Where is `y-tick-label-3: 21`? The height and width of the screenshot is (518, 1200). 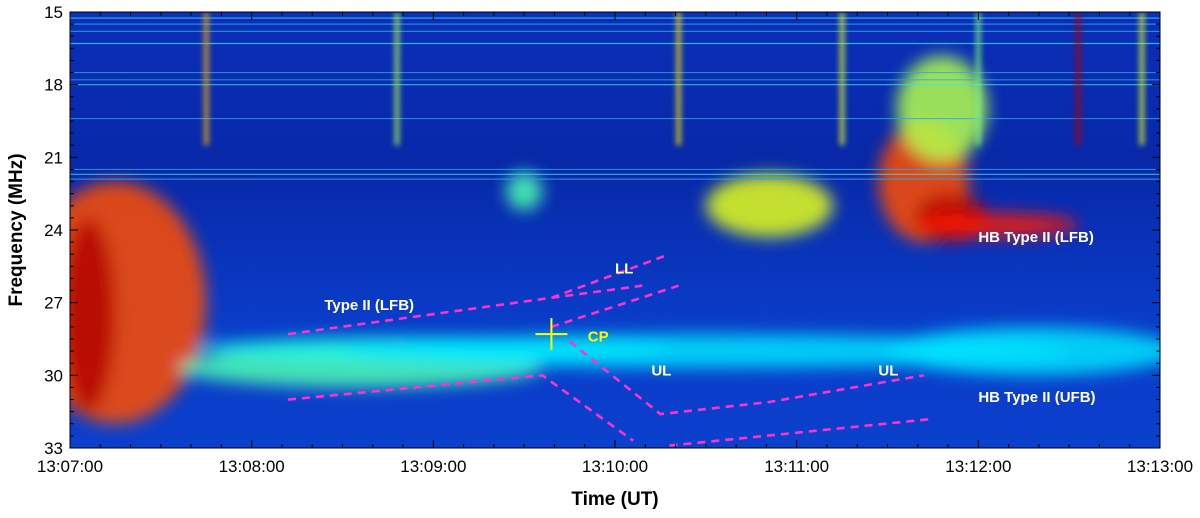 y-tick-label-3: 21 is located at coordinates (53, 157).